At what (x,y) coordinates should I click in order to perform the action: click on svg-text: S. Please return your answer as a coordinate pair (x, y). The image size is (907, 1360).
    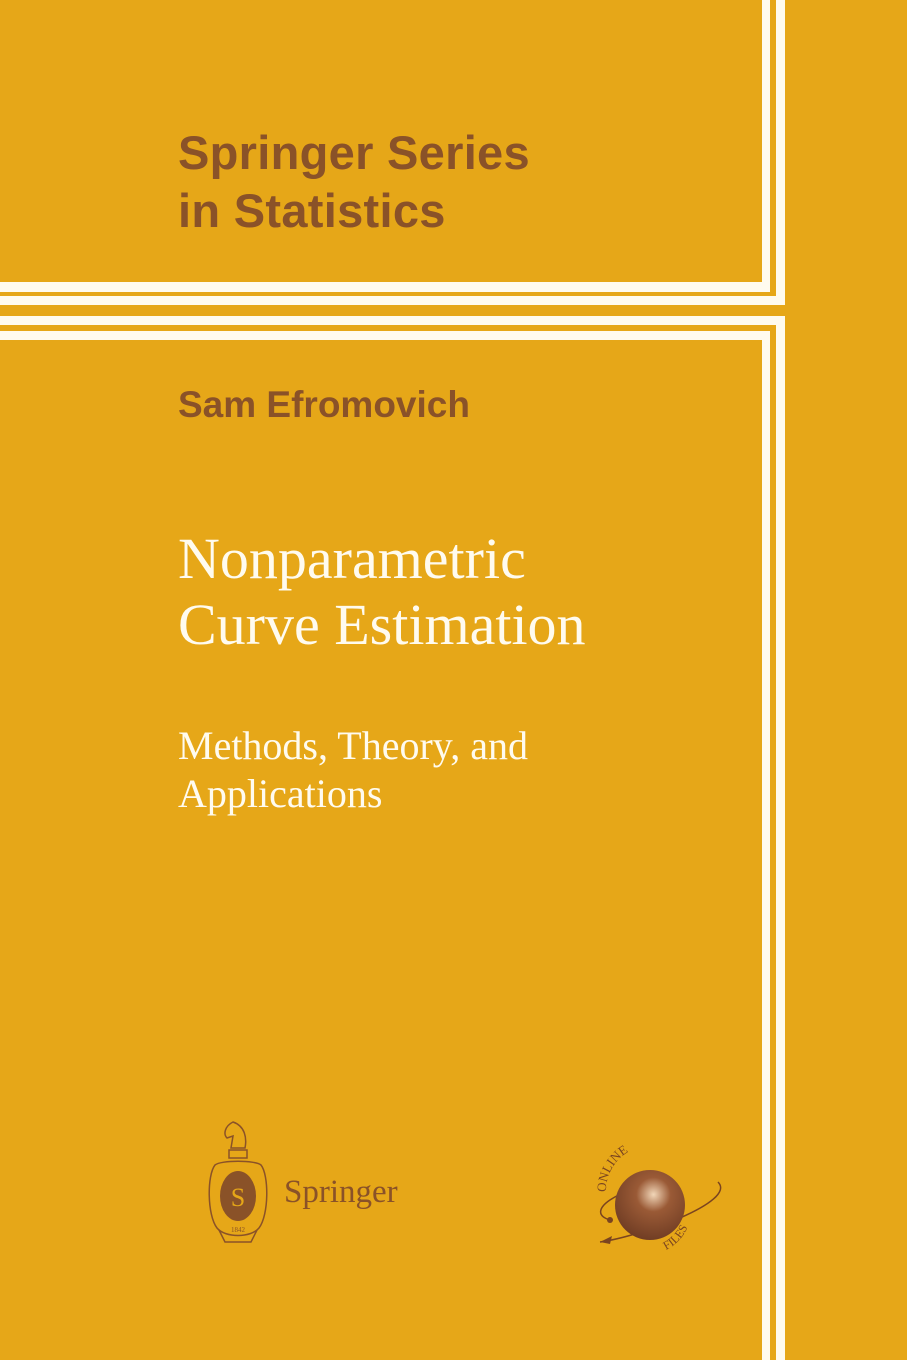
    Looking at the image, I should click on (238, 1197).